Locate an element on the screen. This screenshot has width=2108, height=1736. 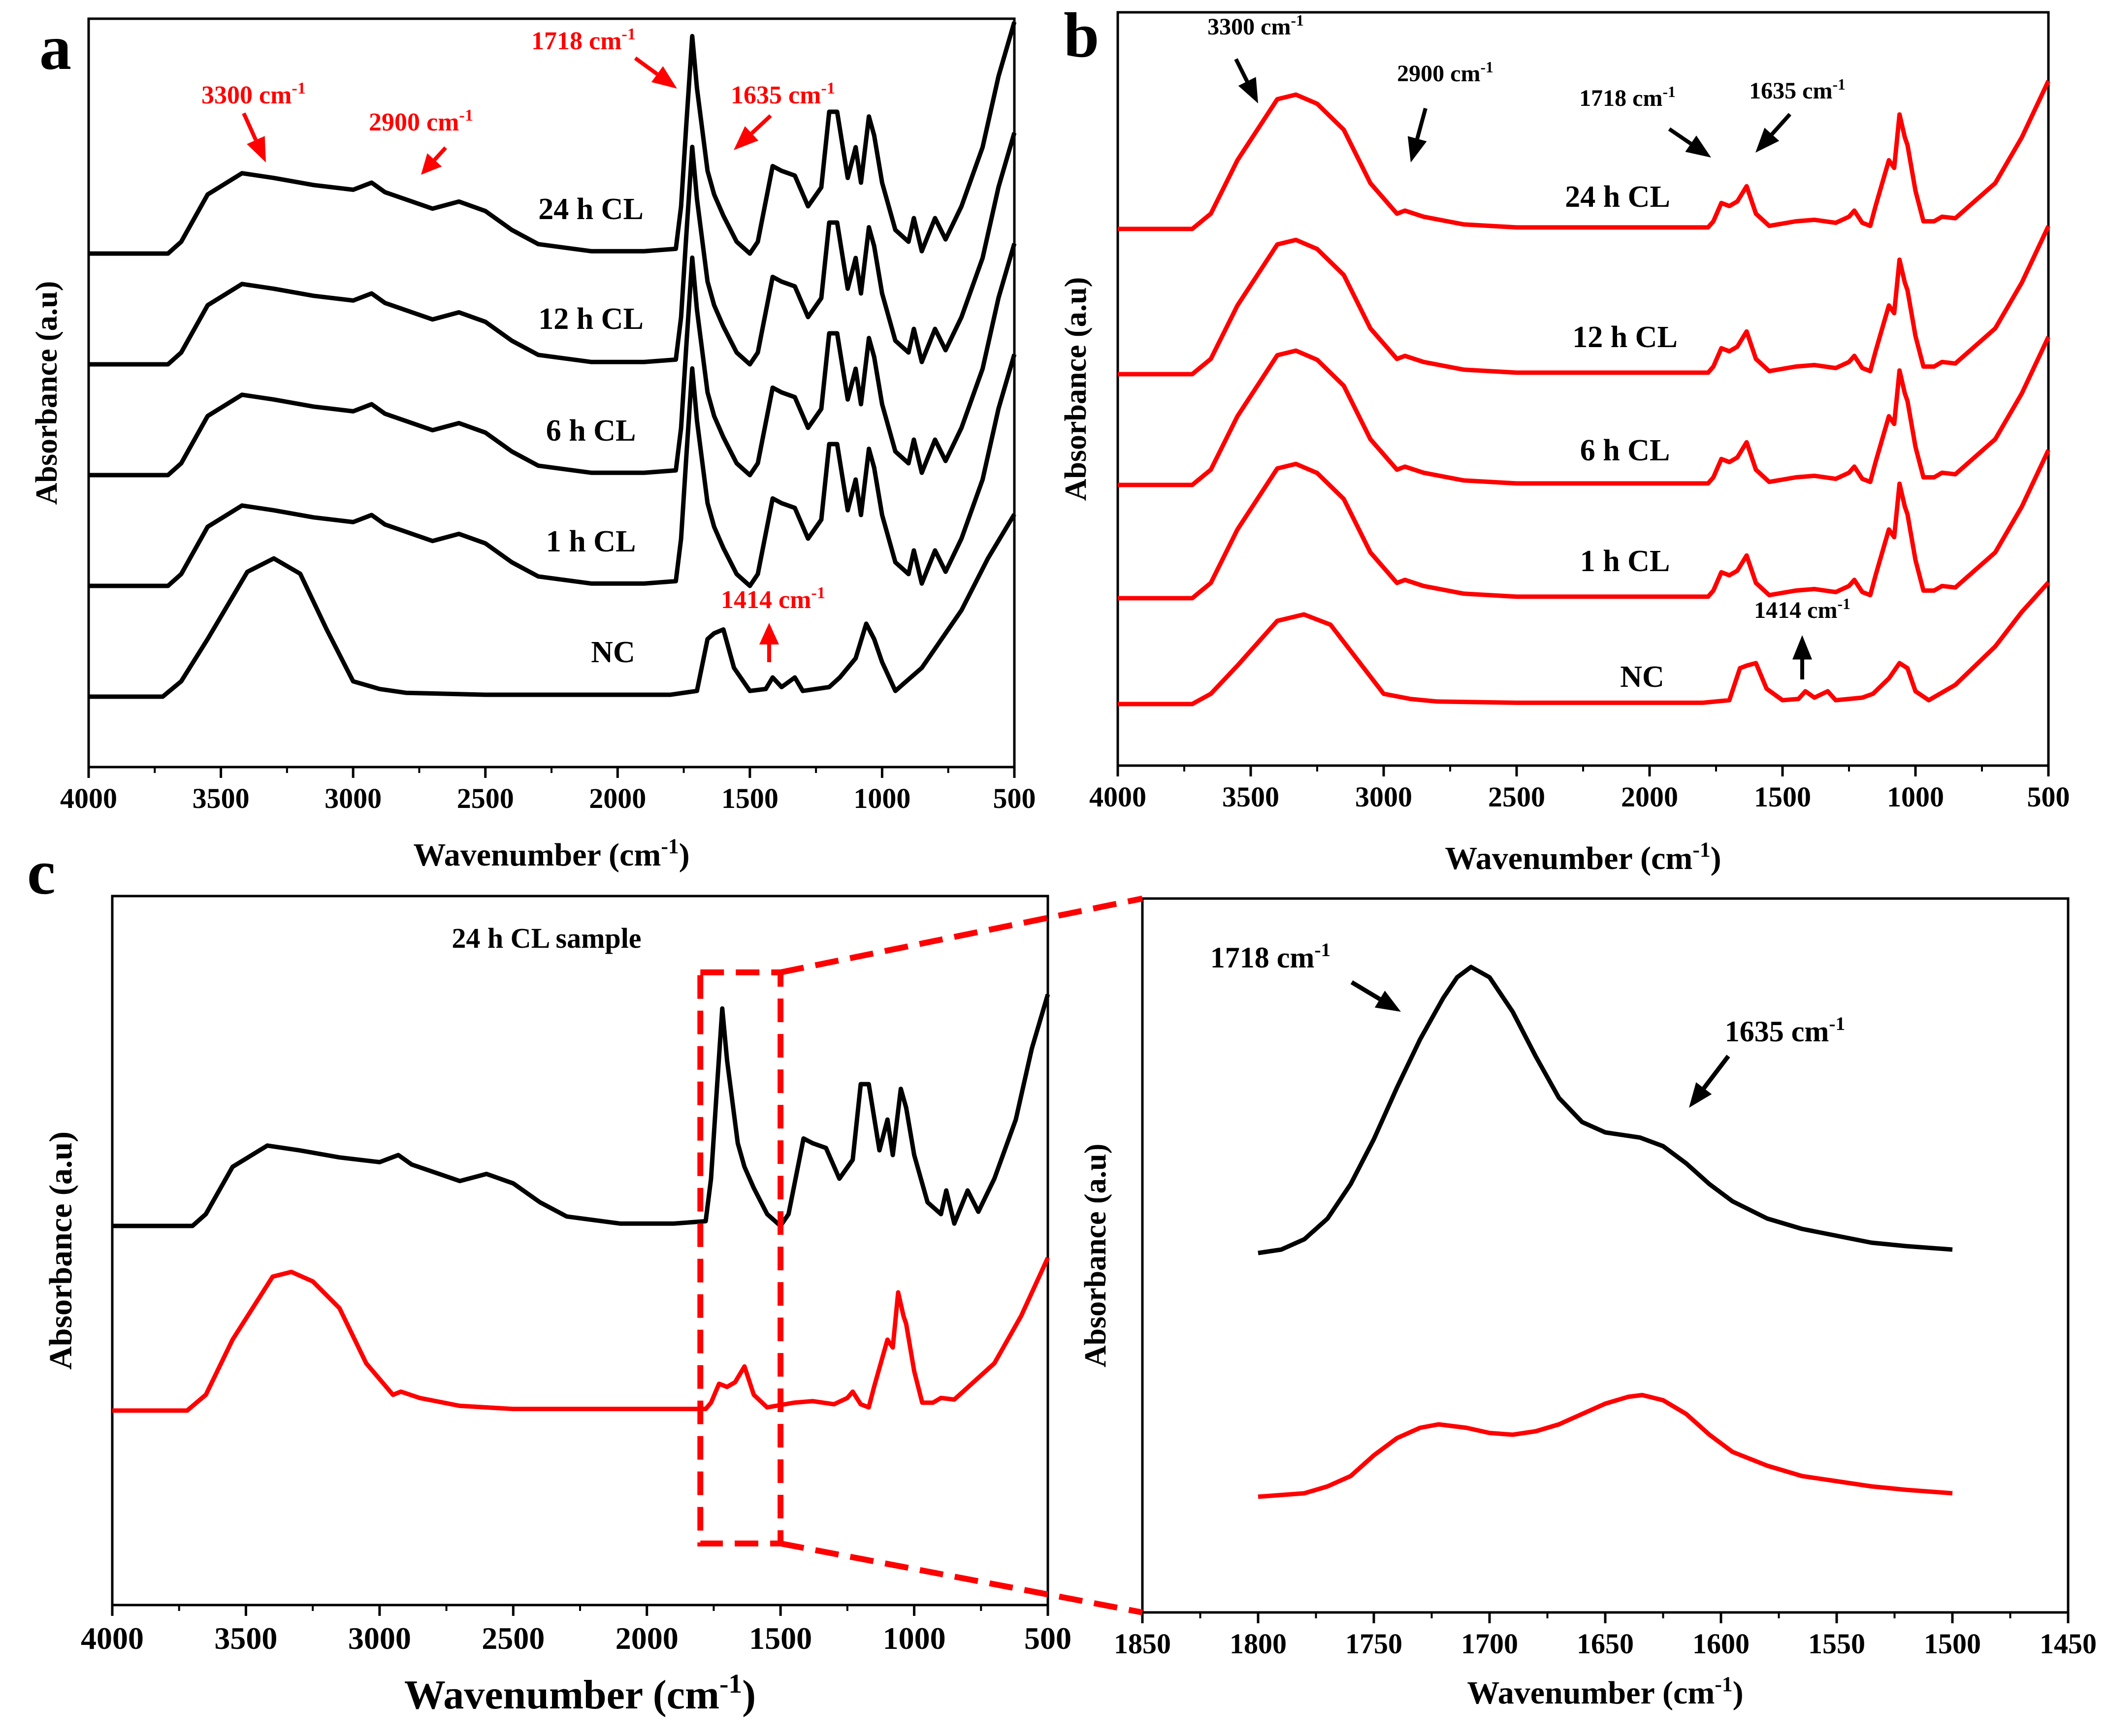
zoom-connector-bottom is located at coordinates (961, 1578).